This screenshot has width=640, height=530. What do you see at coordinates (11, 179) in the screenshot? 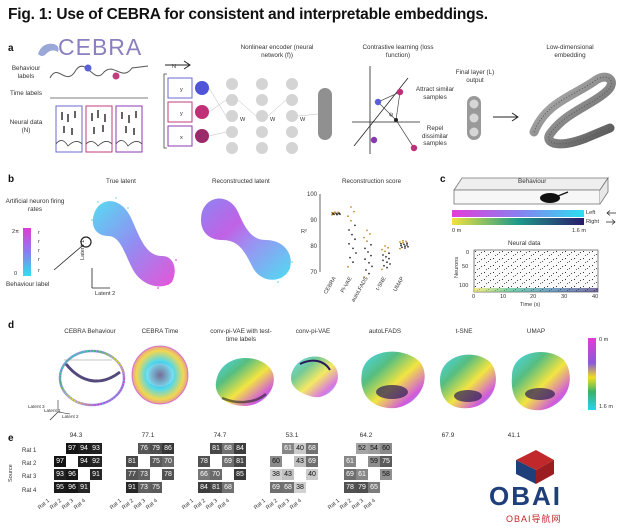
I see `panel-b-label: b` at bounding box center [11, 179].